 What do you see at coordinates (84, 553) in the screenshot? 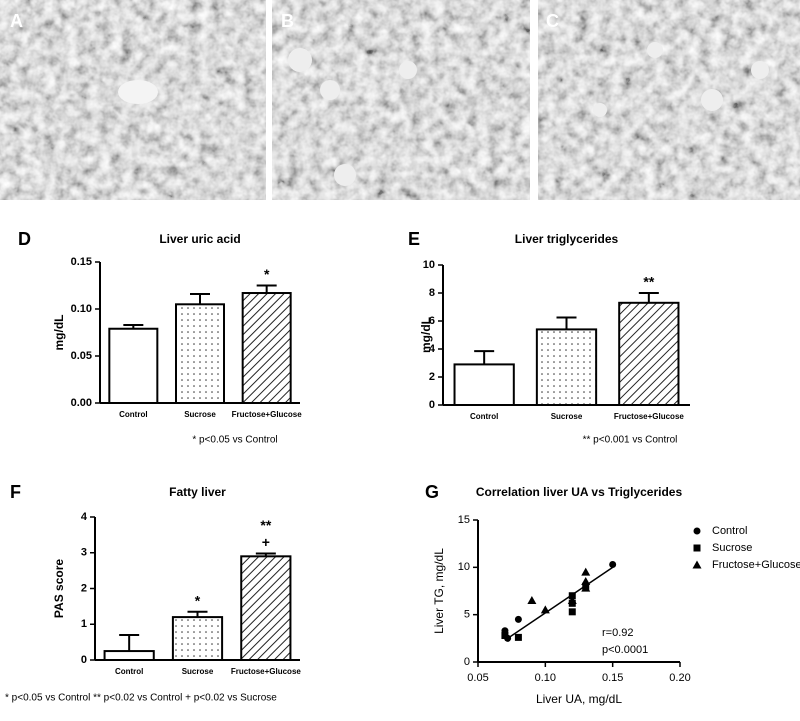
I see `y-tick-label: 3` at bounding box center [84, 553].